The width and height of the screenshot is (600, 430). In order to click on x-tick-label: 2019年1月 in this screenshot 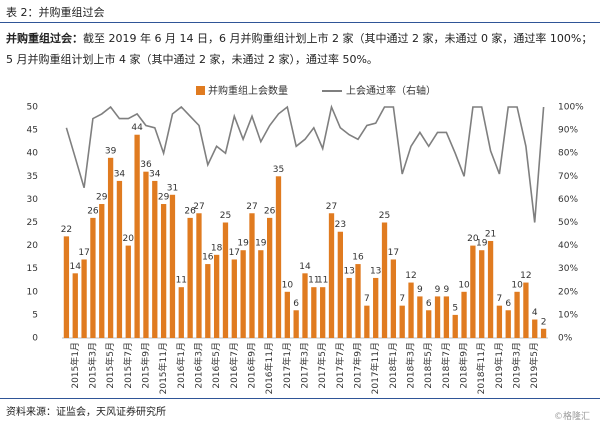, I will do `click(499, 365)`.